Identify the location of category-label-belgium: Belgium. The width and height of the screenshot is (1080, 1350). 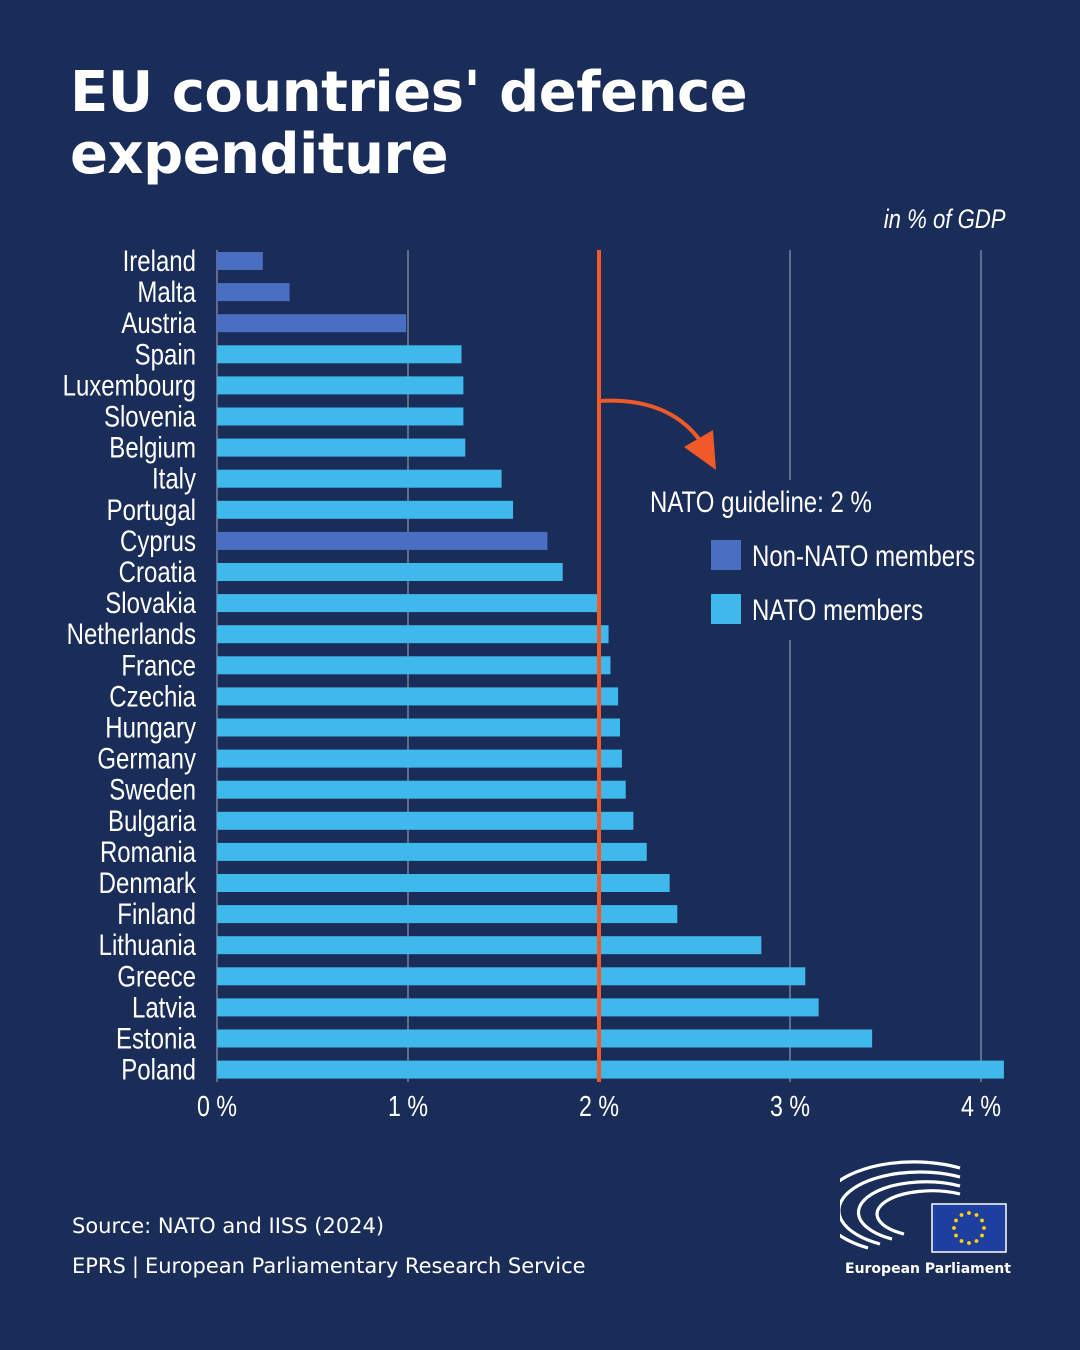
(152, 447).